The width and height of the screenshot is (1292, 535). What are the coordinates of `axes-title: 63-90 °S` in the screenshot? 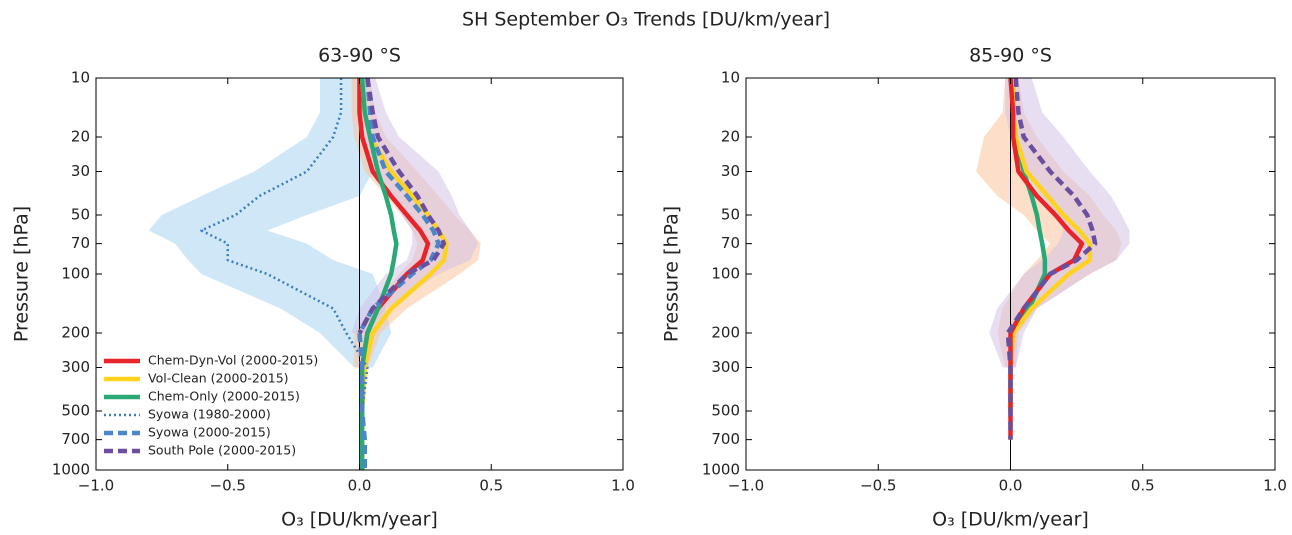 It's located at (359, 56).